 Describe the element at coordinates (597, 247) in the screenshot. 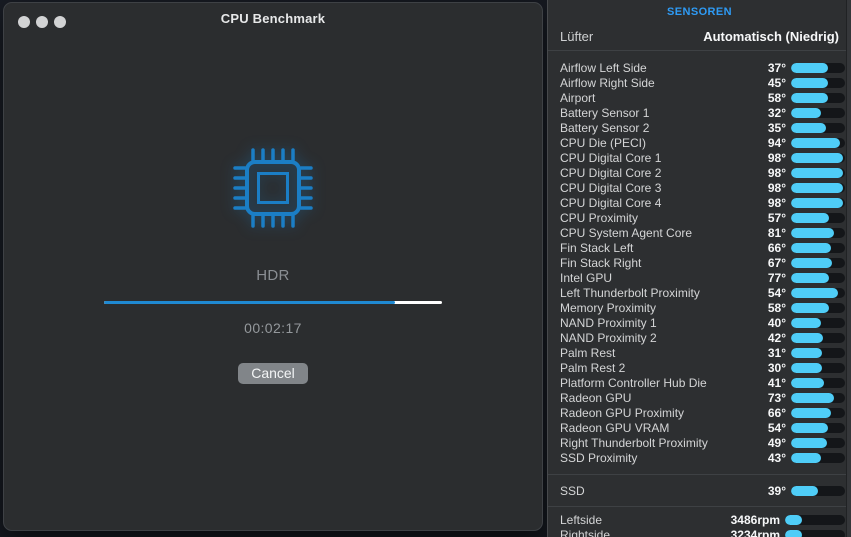

I see `sensor-name: Fin Stack Left` at that location.